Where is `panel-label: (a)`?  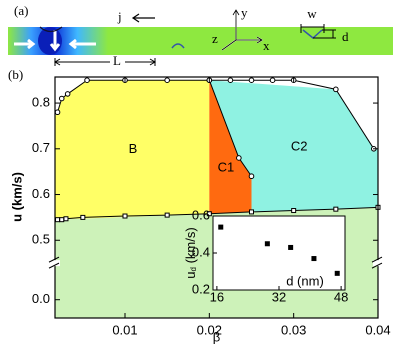 panel-label: (a) is located at coordinates (21, 10).